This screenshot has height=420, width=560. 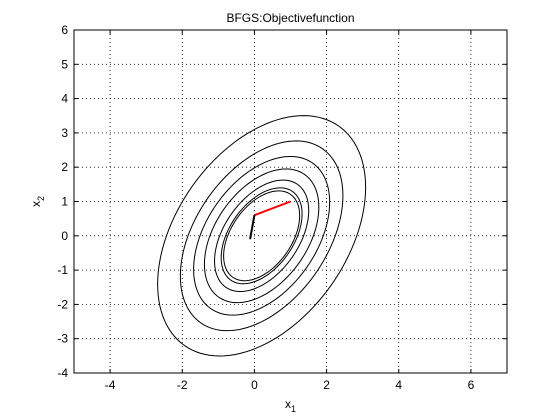 I want to click on series-lines, so click(x=270, y=220).